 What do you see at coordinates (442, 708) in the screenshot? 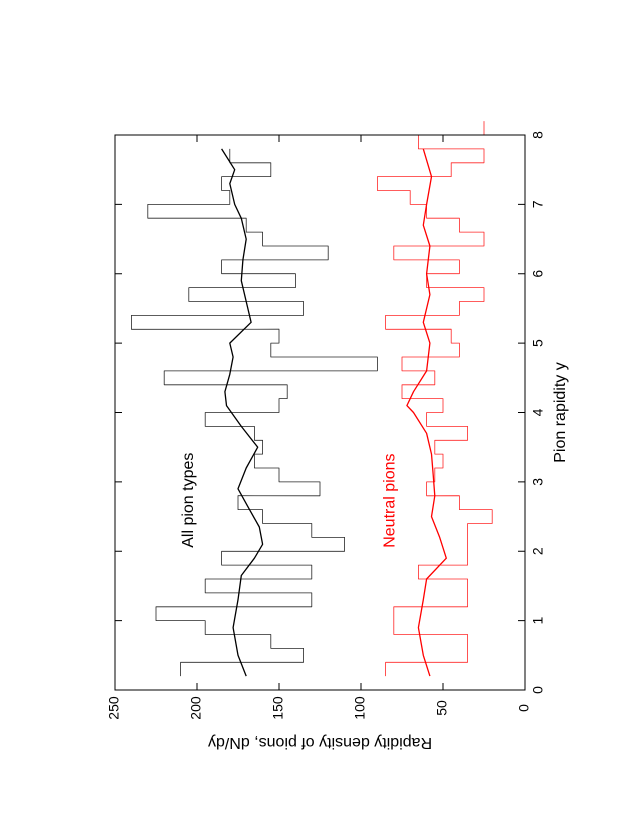
I see `y-tick-label: 50` at bounding box center [442, 708].